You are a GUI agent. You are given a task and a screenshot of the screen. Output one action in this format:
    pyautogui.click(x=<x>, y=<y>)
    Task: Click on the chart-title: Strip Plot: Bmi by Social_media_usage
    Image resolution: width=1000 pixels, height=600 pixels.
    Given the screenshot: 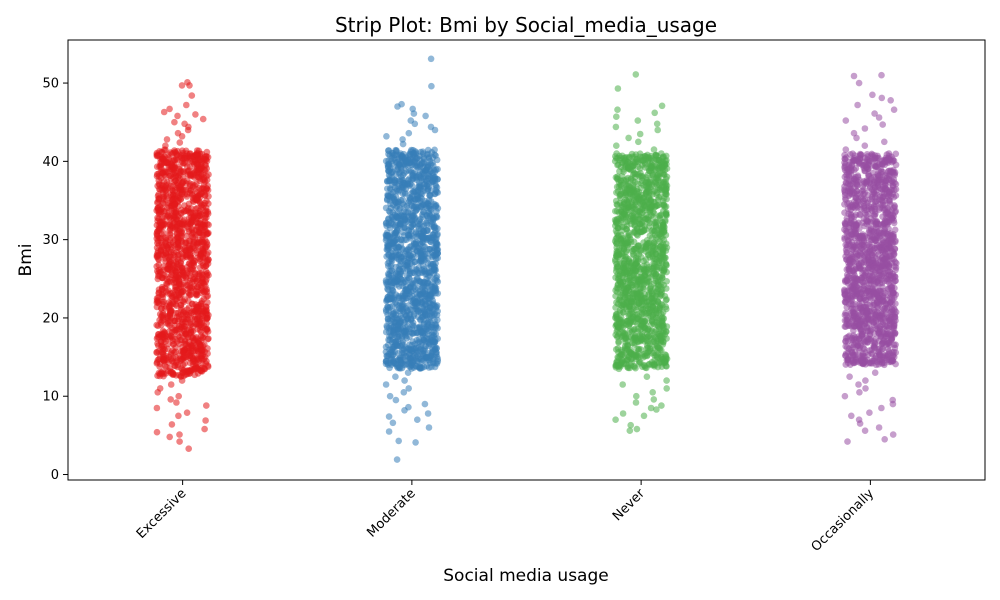 What is the action you would take?
    pyautogui.click(x=526, y=25)
    